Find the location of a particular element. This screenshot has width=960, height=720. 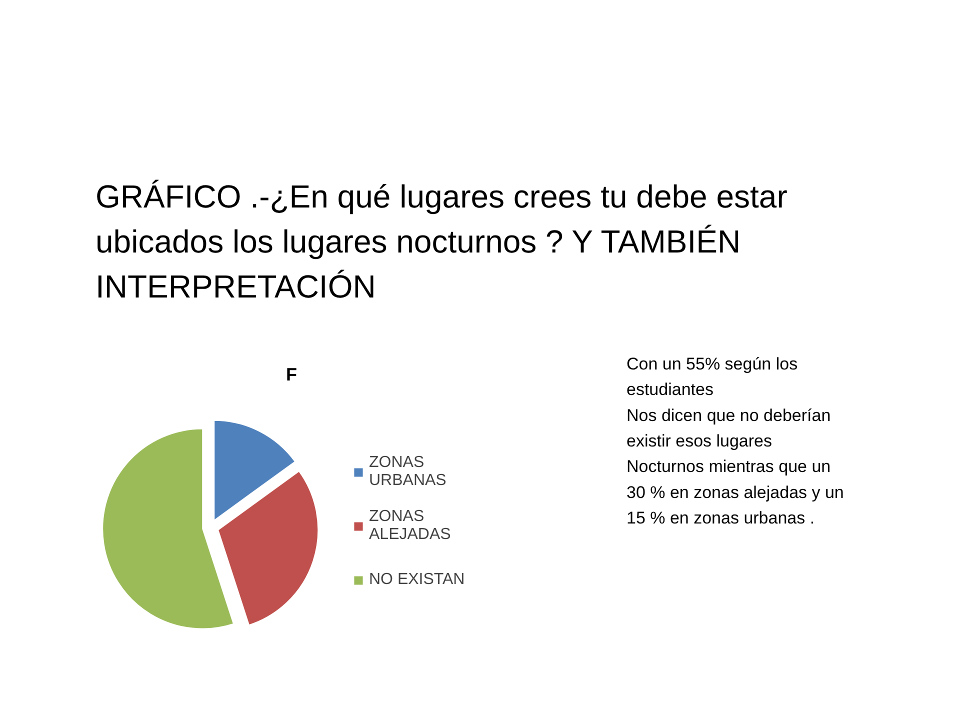

chart-title: GRÁFICO .-¿En qué lugares crees tu debe estar ubicados los lugares nocturnos ? Y TAMBIÉN INTERPRETACIÓN is located at coordinates (442, 241).